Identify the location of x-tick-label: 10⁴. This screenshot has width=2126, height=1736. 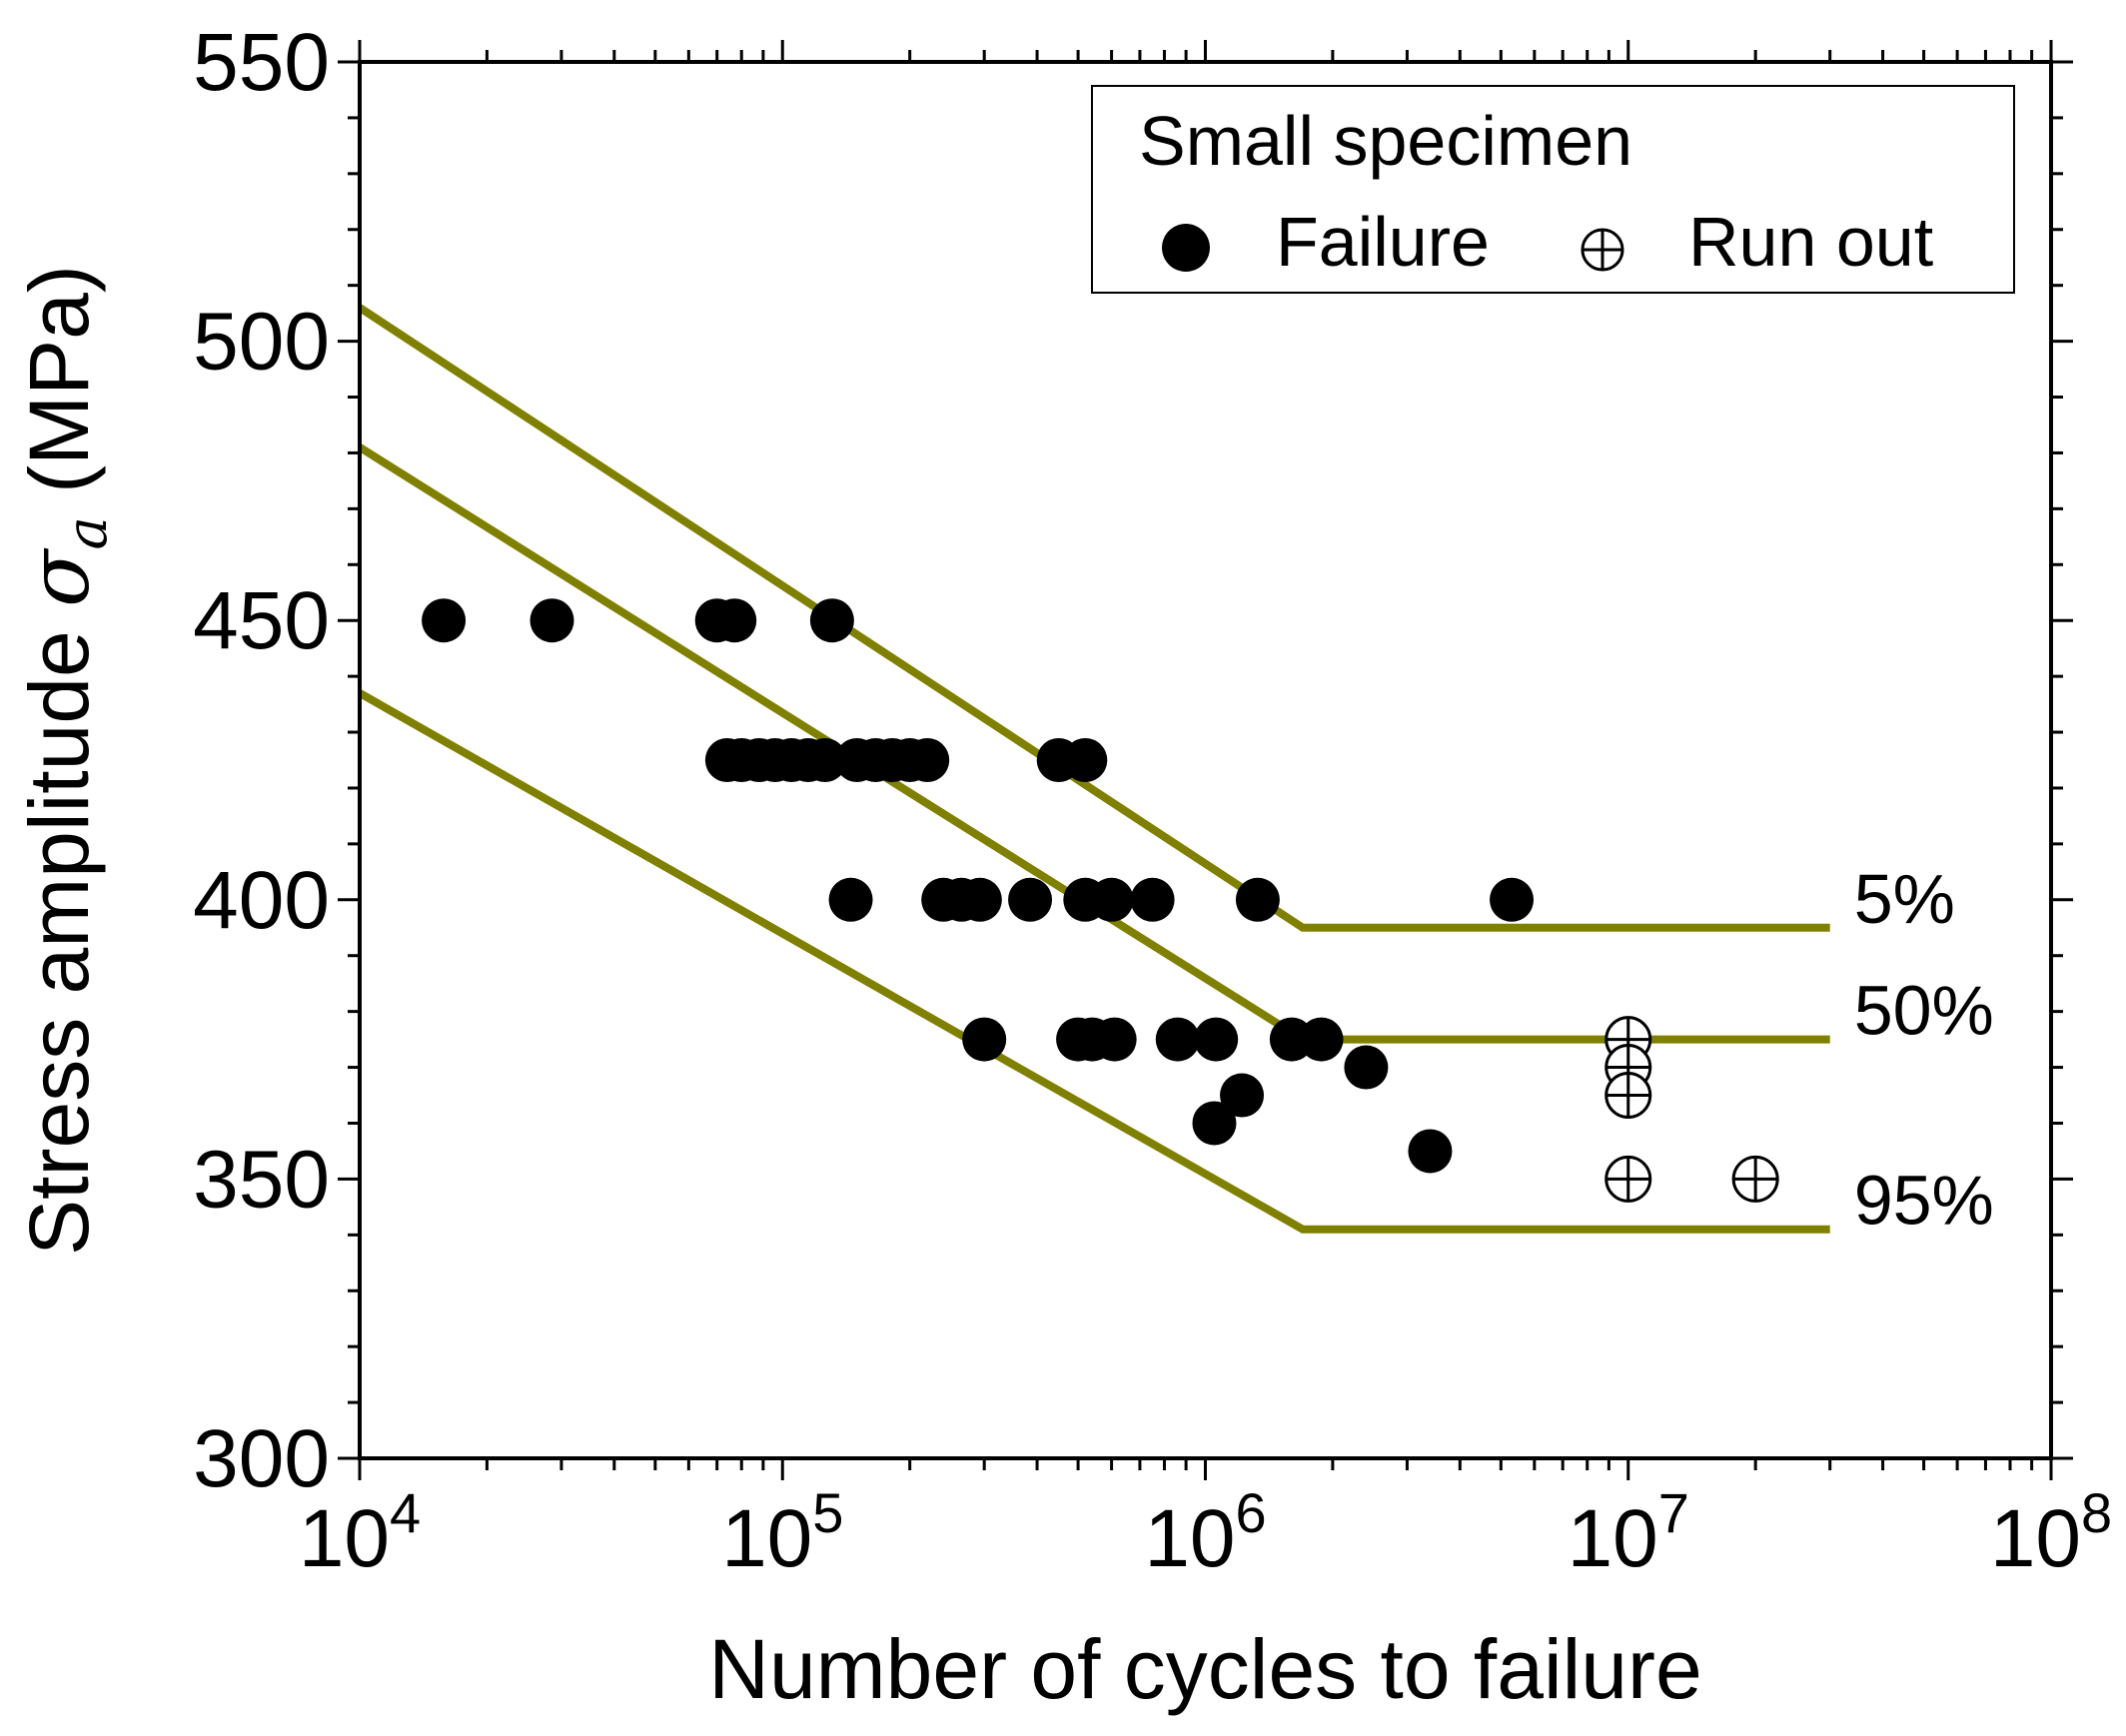
(360, 1532).